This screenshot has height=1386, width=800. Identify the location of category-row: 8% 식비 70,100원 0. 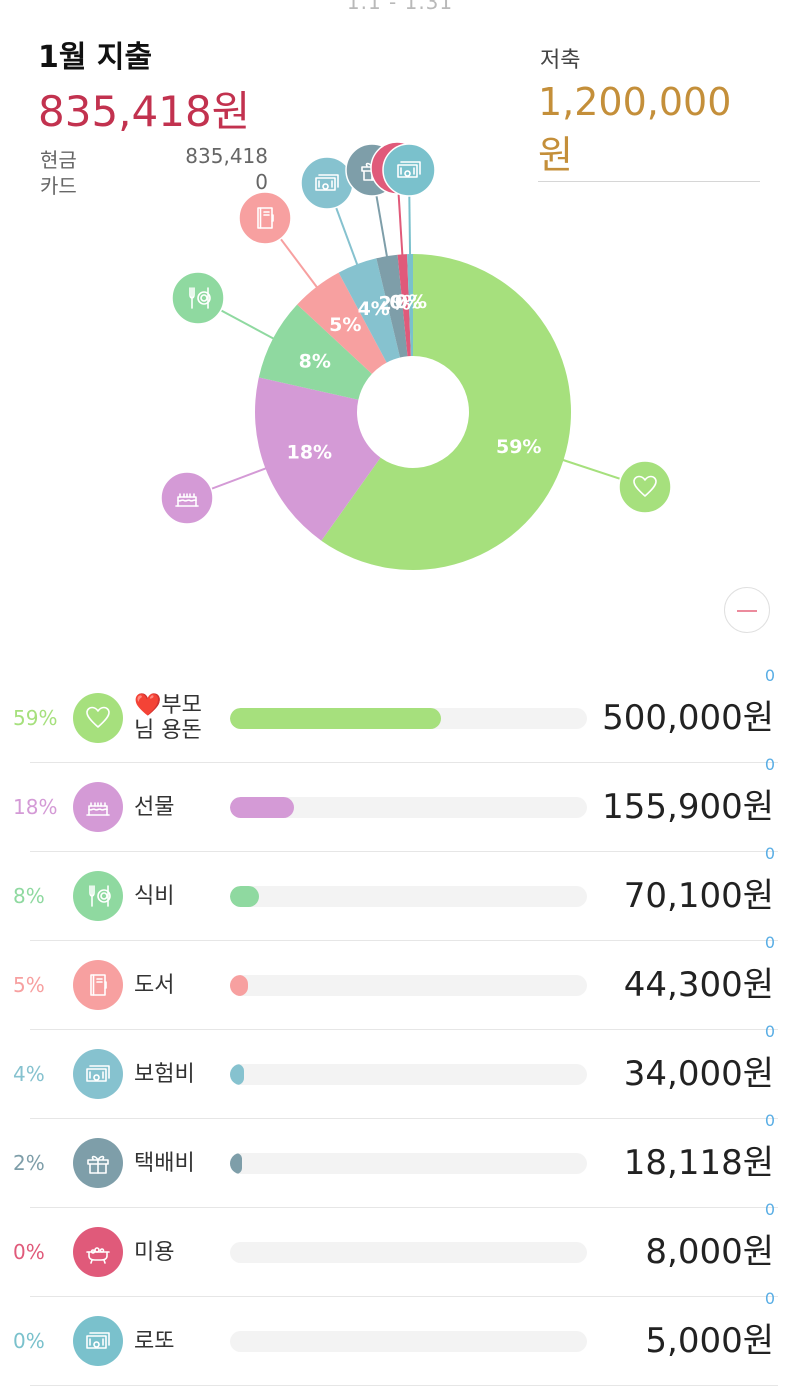
(400, 892).